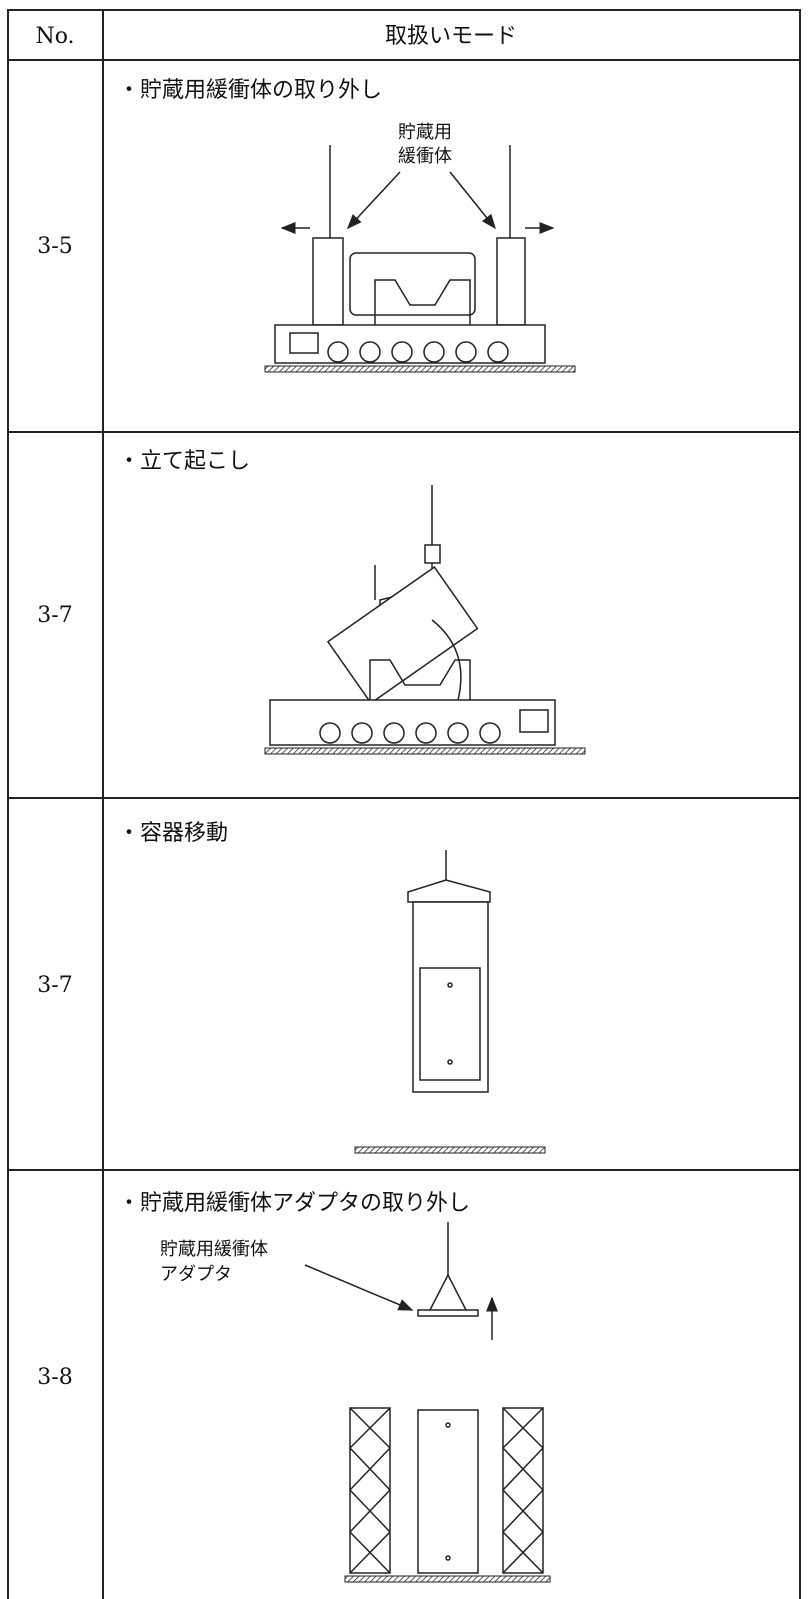 The width and height of the screenshot is (809, 1599). Describe the element at coordinates (173, 833) in the screenshot. I see `row-mode: ・容器移動` at that location.